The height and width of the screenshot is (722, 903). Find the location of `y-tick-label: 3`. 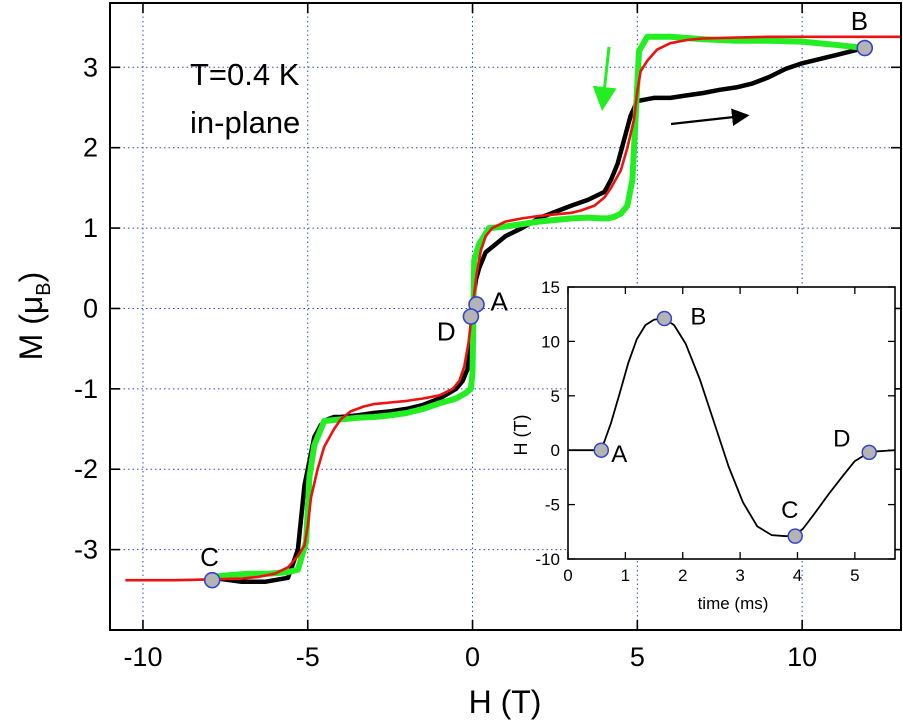

y-tick-label: 3 is located at coordinates (90, 67).